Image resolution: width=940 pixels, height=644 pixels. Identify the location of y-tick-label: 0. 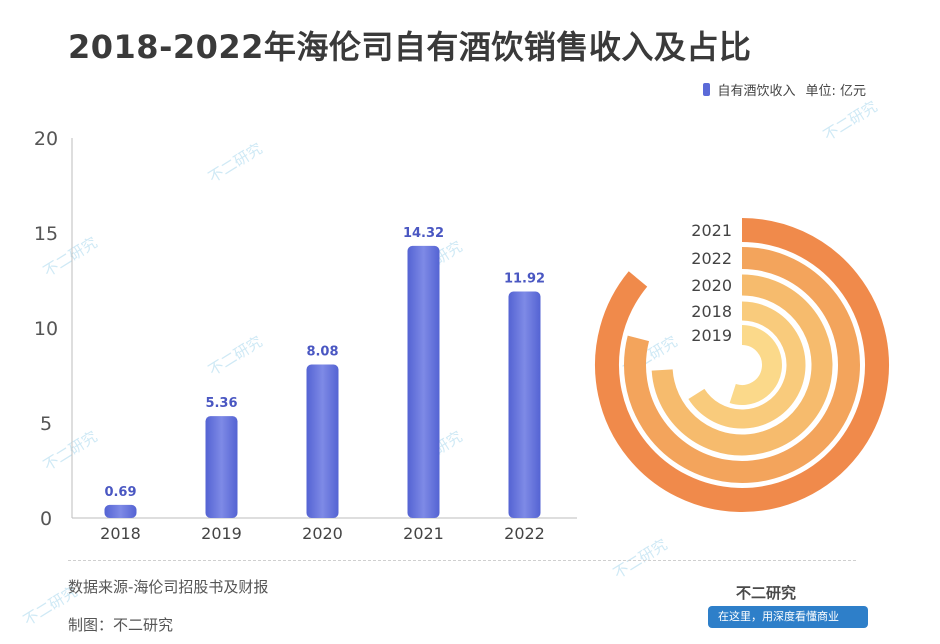
(46, 519).